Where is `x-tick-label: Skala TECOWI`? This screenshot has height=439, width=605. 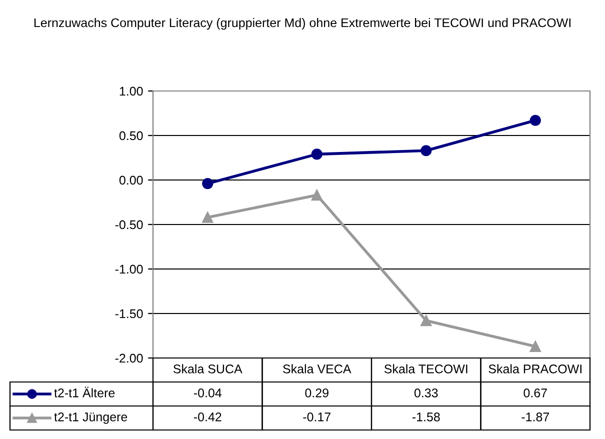 x-tick-label: Skala TECOWI is located at coordinates (426, 369).